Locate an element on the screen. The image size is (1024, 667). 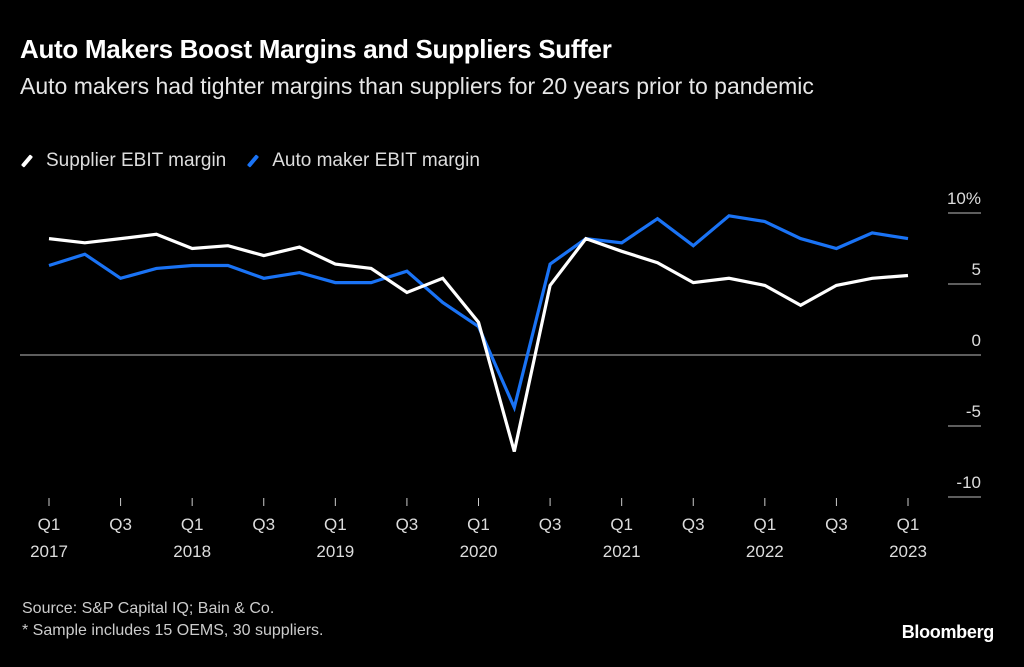
y-tick-label: 0 is located at coordinates (976, 340).